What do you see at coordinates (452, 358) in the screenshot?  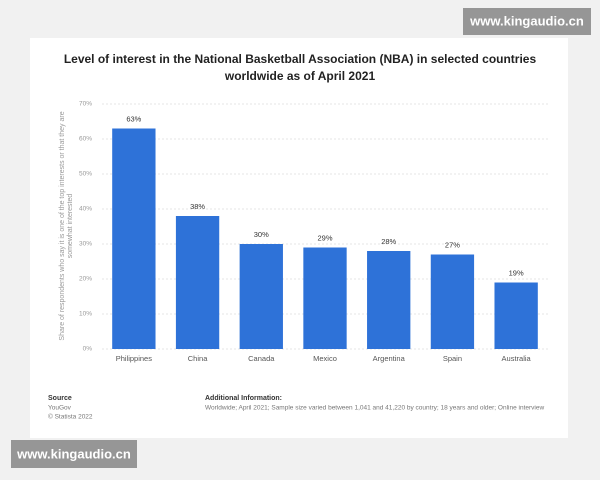 I see `x-tick-label: Spain` at bounding box center [452, 358].